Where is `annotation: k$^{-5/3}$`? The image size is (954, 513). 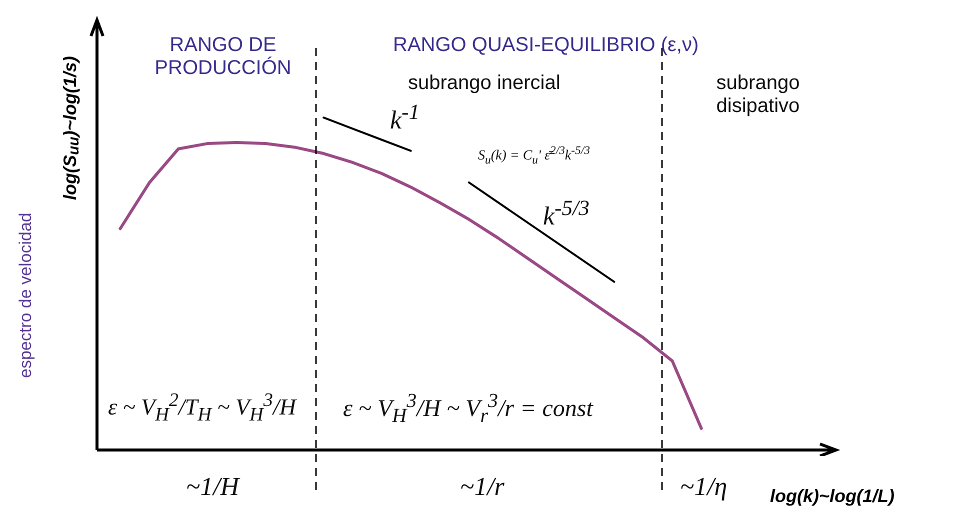
annotation: k$^{-5/3}$ is located at coordinates (566, 214).